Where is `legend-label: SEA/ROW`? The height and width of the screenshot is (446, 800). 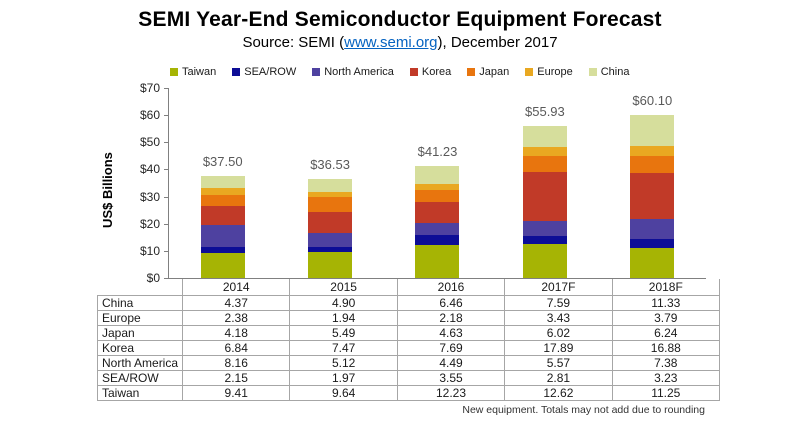
legend-label: SEA/ROW is located at coordinates (270, 72).